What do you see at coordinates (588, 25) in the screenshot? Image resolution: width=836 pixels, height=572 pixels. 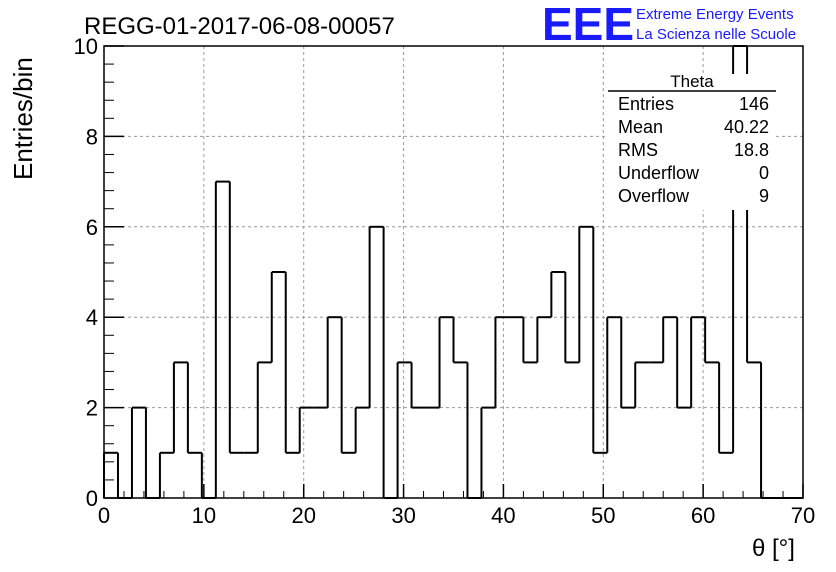 I see `logo-mark: EEE` at bounding box center [588, 25].